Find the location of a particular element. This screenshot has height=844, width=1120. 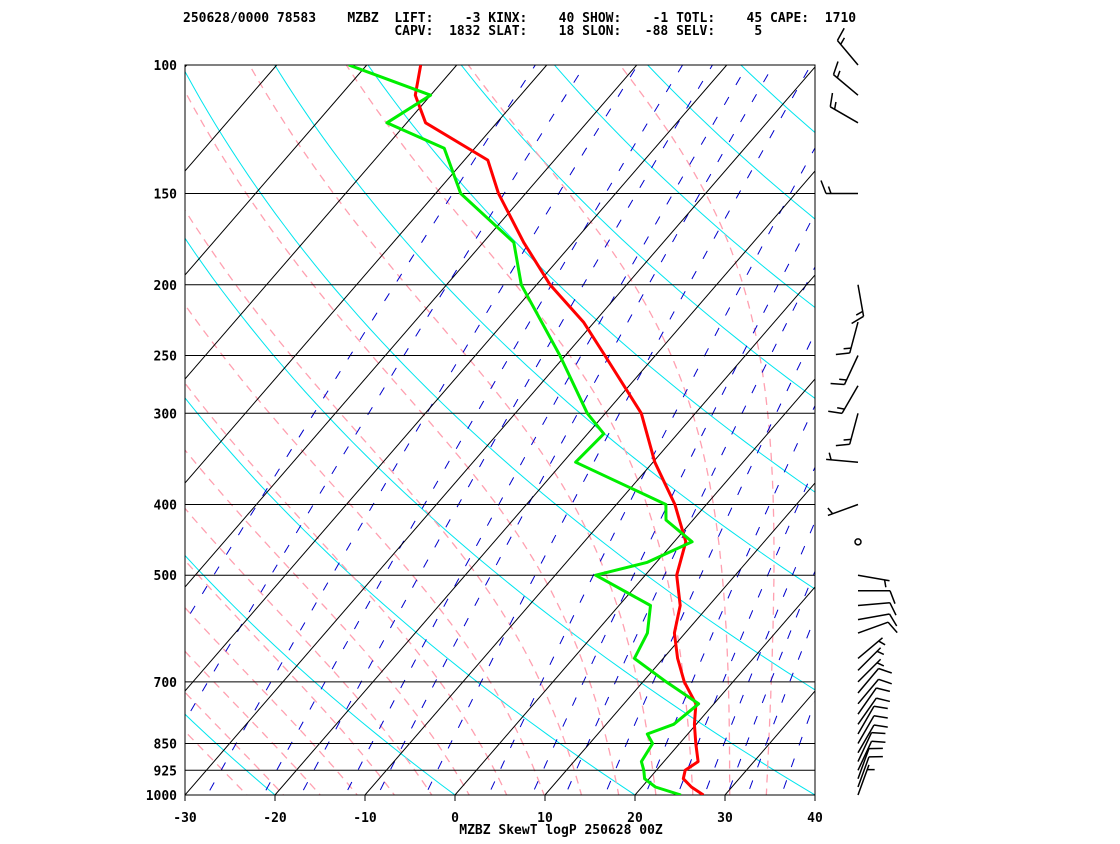

wind-barb-calm is located at coordinates (858, 542).